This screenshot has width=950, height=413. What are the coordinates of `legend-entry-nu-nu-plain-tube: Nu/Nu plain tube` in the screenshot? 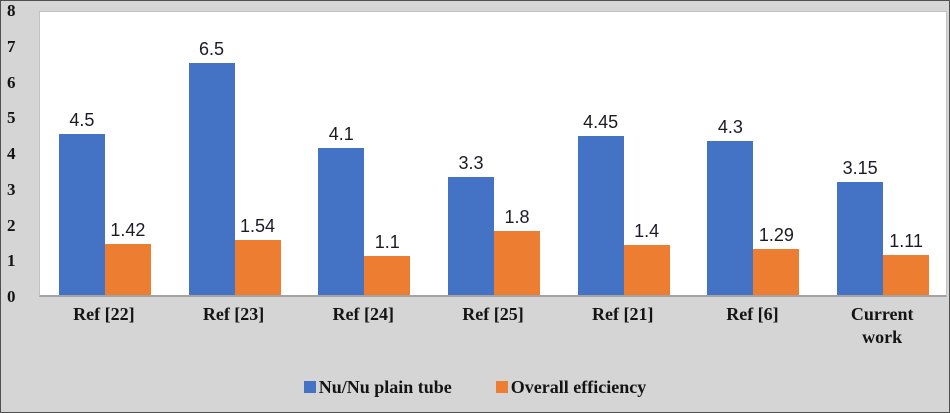 It's located at (377, 387).